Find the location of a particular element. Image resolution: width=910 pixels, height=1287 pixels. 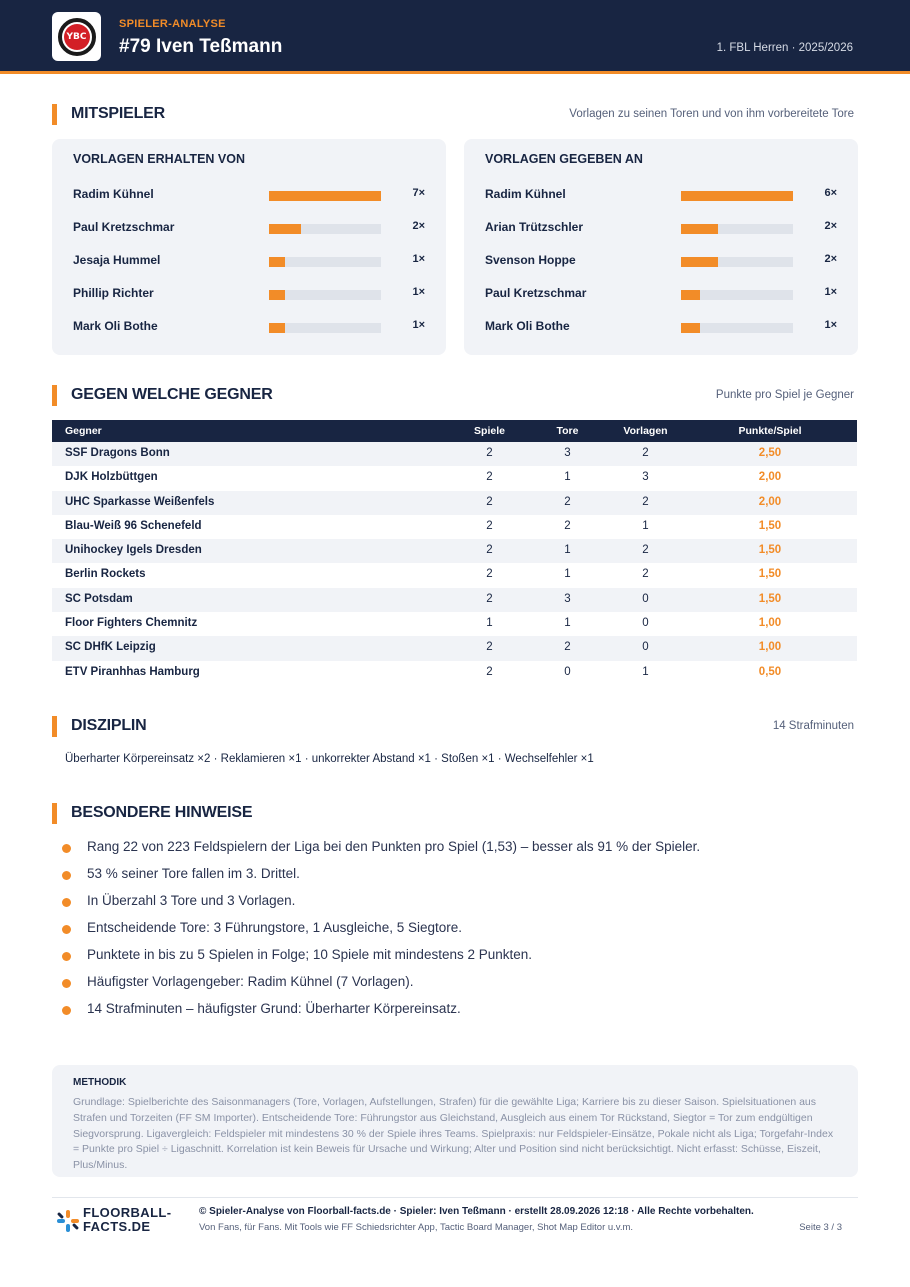

table-row: Unihockey Igels Dresden 2 1 2 1,50 is located at coordinates (454, 551).